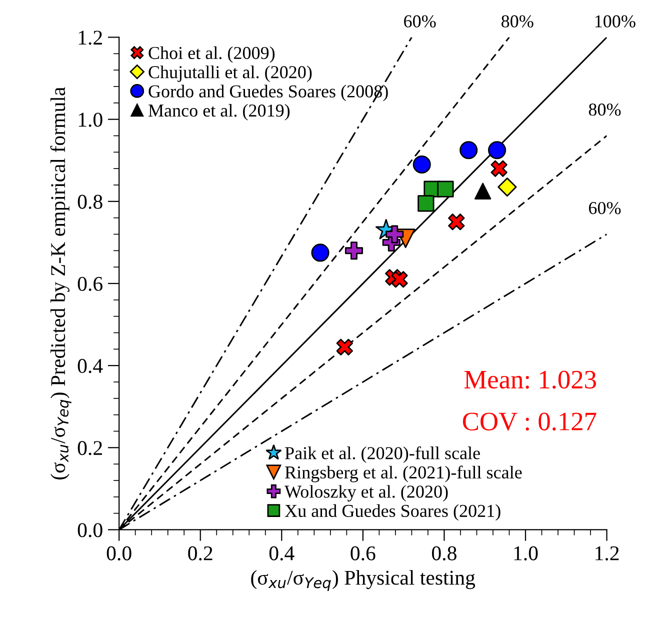  Describe the element at coordinates (90, 284) in the screenshot. I see `y-tick-label: 0.6` at that location.